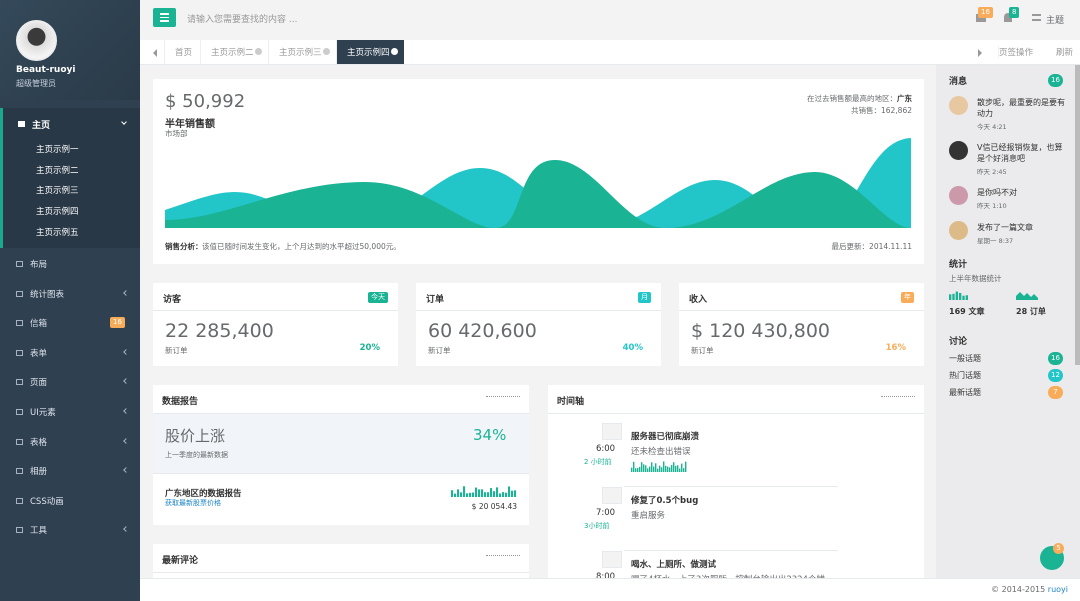 The image size is (1080, 601). What do you see at coordinates (674, 565) in the screenshot?
I see `timeline-entry-title: 喝水、上厕所、做测试` at bounding box center [674, 565].